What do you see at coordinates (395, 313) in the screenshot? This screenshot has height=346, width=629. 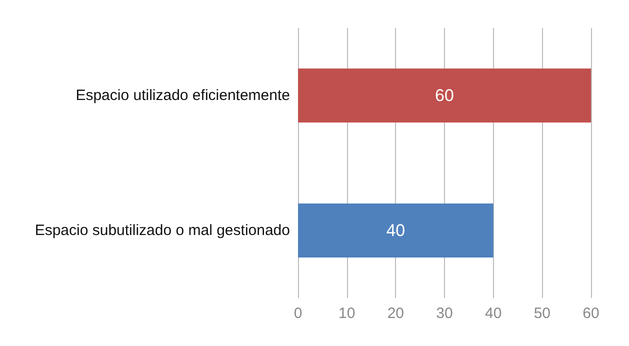 I see `x-tick-label: 20` at bounding box center [395, 313].